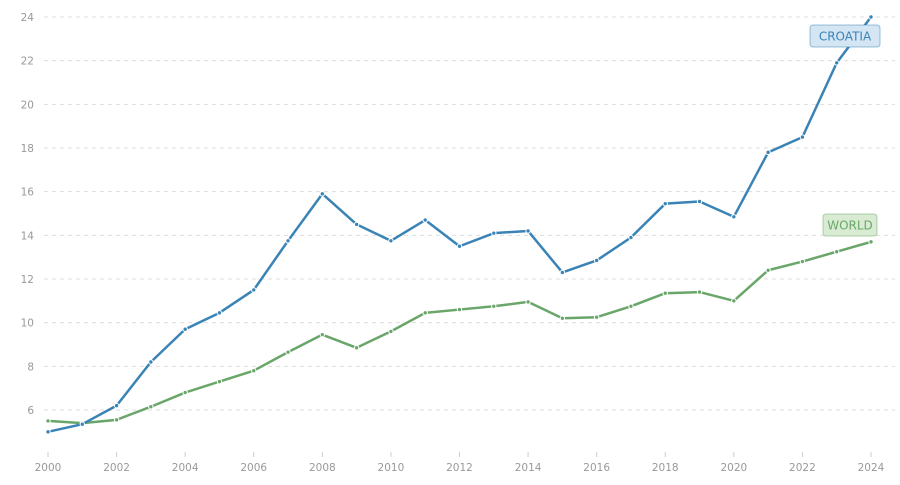 The height and width of the screenshot is (485, 900). I want to click on y-tick-label: 18, so click(27, 149).